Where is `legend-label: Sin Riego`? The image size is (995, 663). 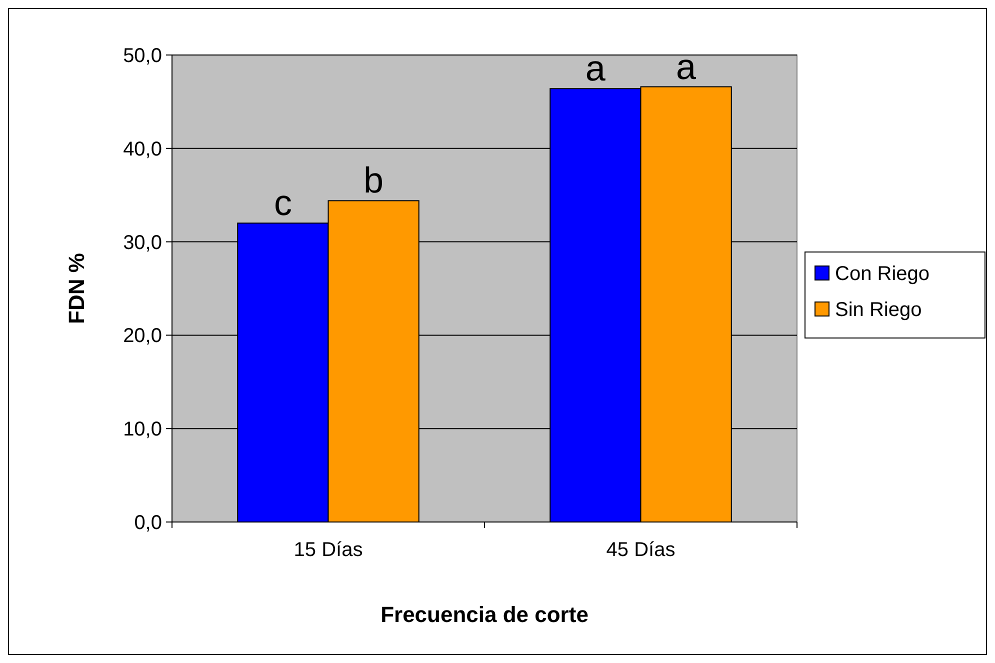 legend-label: Sin Riego is located at coordinates (878, 310).